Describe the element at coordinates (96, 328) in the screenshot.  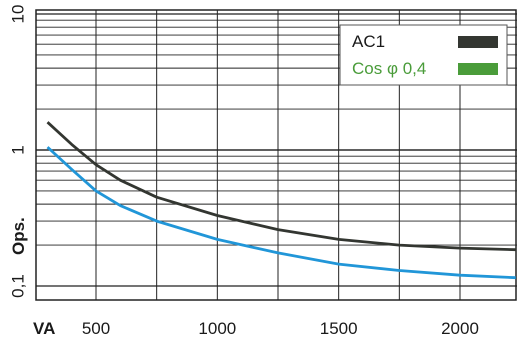
I see `x-tick-label: 500` at that location.